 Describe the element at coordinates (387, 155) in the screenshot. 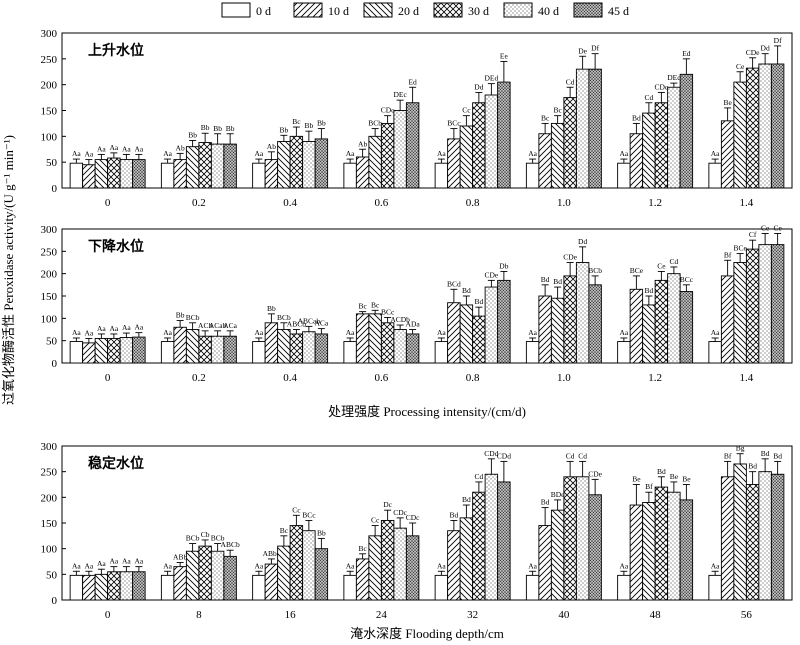

I see `bar-30d-0.6` at that location.